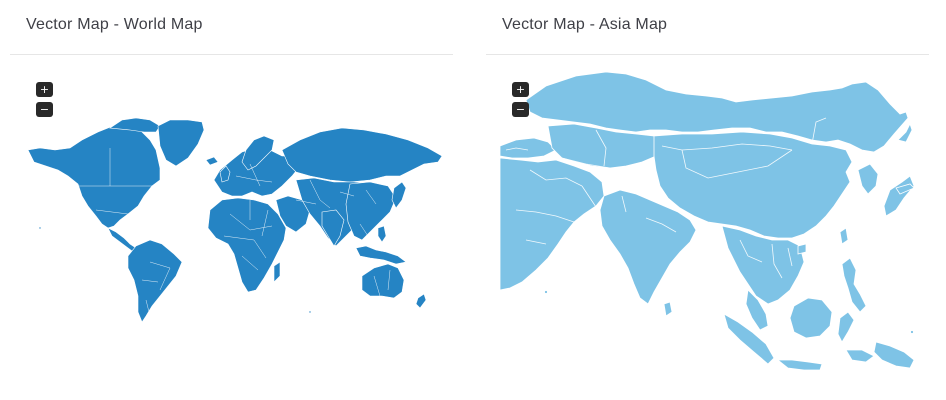 The height and width of the screenshot is (400, 946). I want to click on sulawesi-region, so click(846, 327).